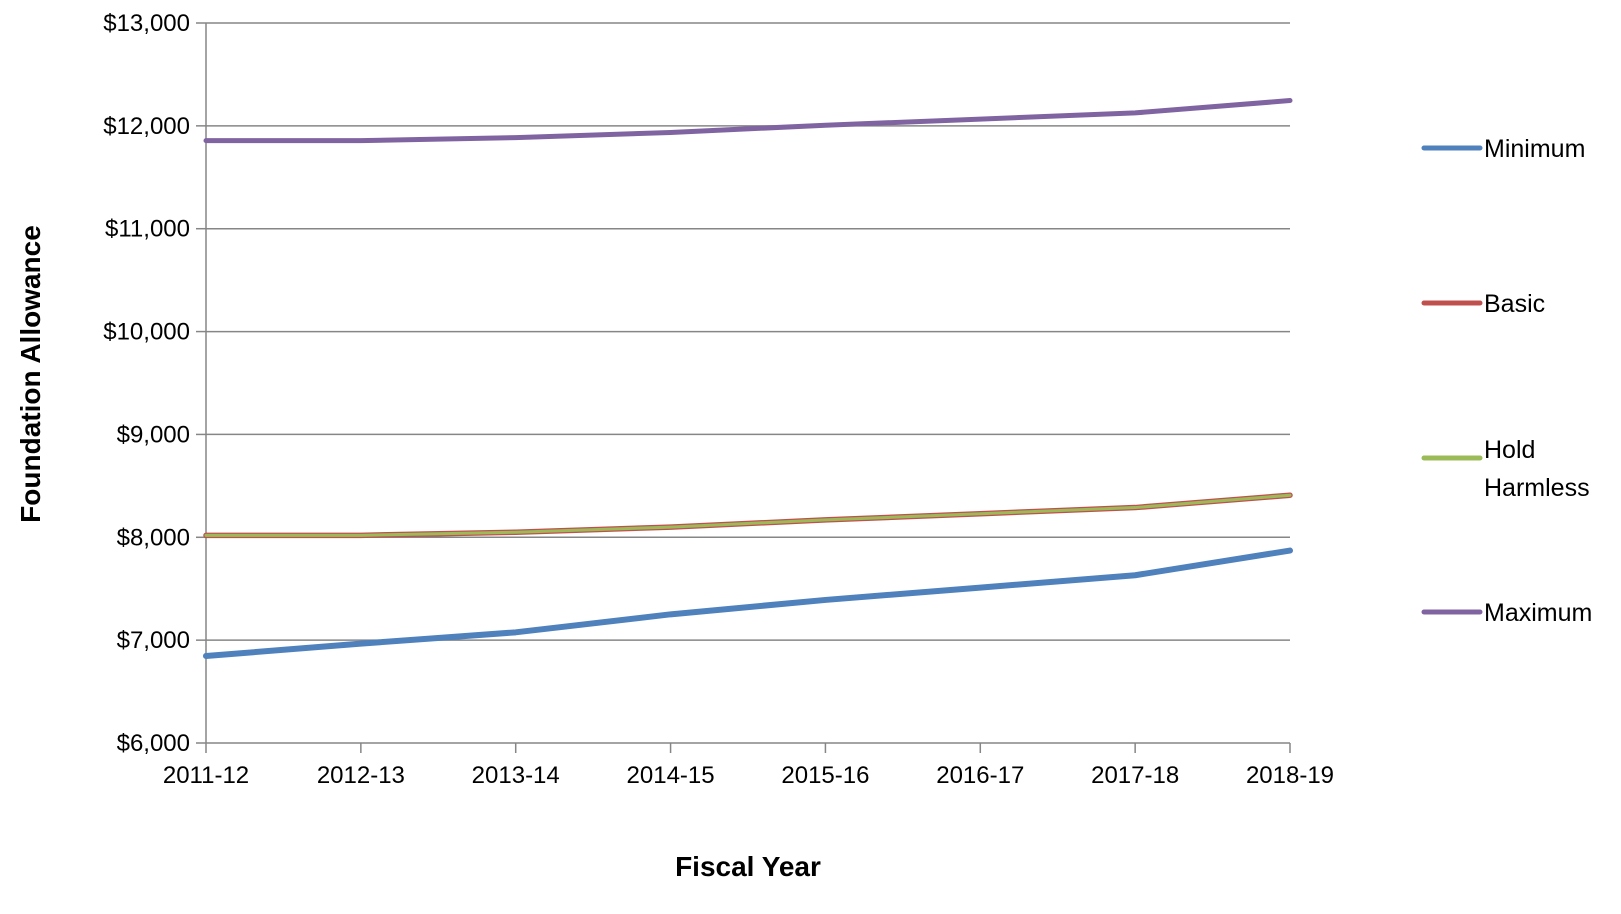 The height and width of the screenshot is (914, 1621). What do you see at coordinates (825, 775) in the screenshot?
I see `x-tick-label: 2015-16` at bounding box center [825, 775].